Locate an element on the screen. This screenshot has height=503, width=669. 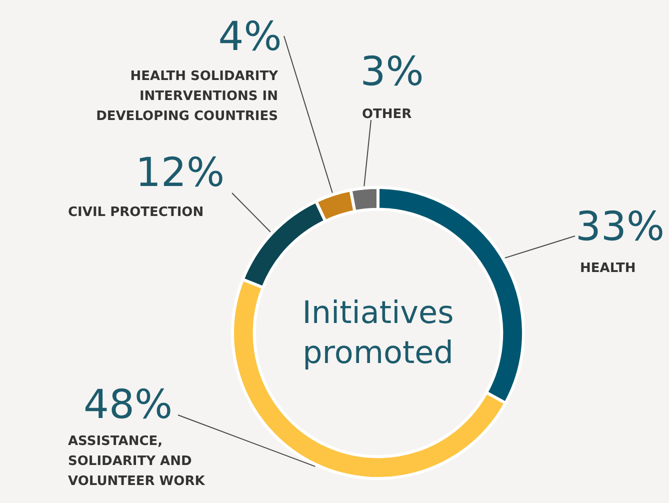
slice-label: ASSISTANCE, SOLIDARITY AND VOLUNTEER WORK is located at coordinates (137, 461).